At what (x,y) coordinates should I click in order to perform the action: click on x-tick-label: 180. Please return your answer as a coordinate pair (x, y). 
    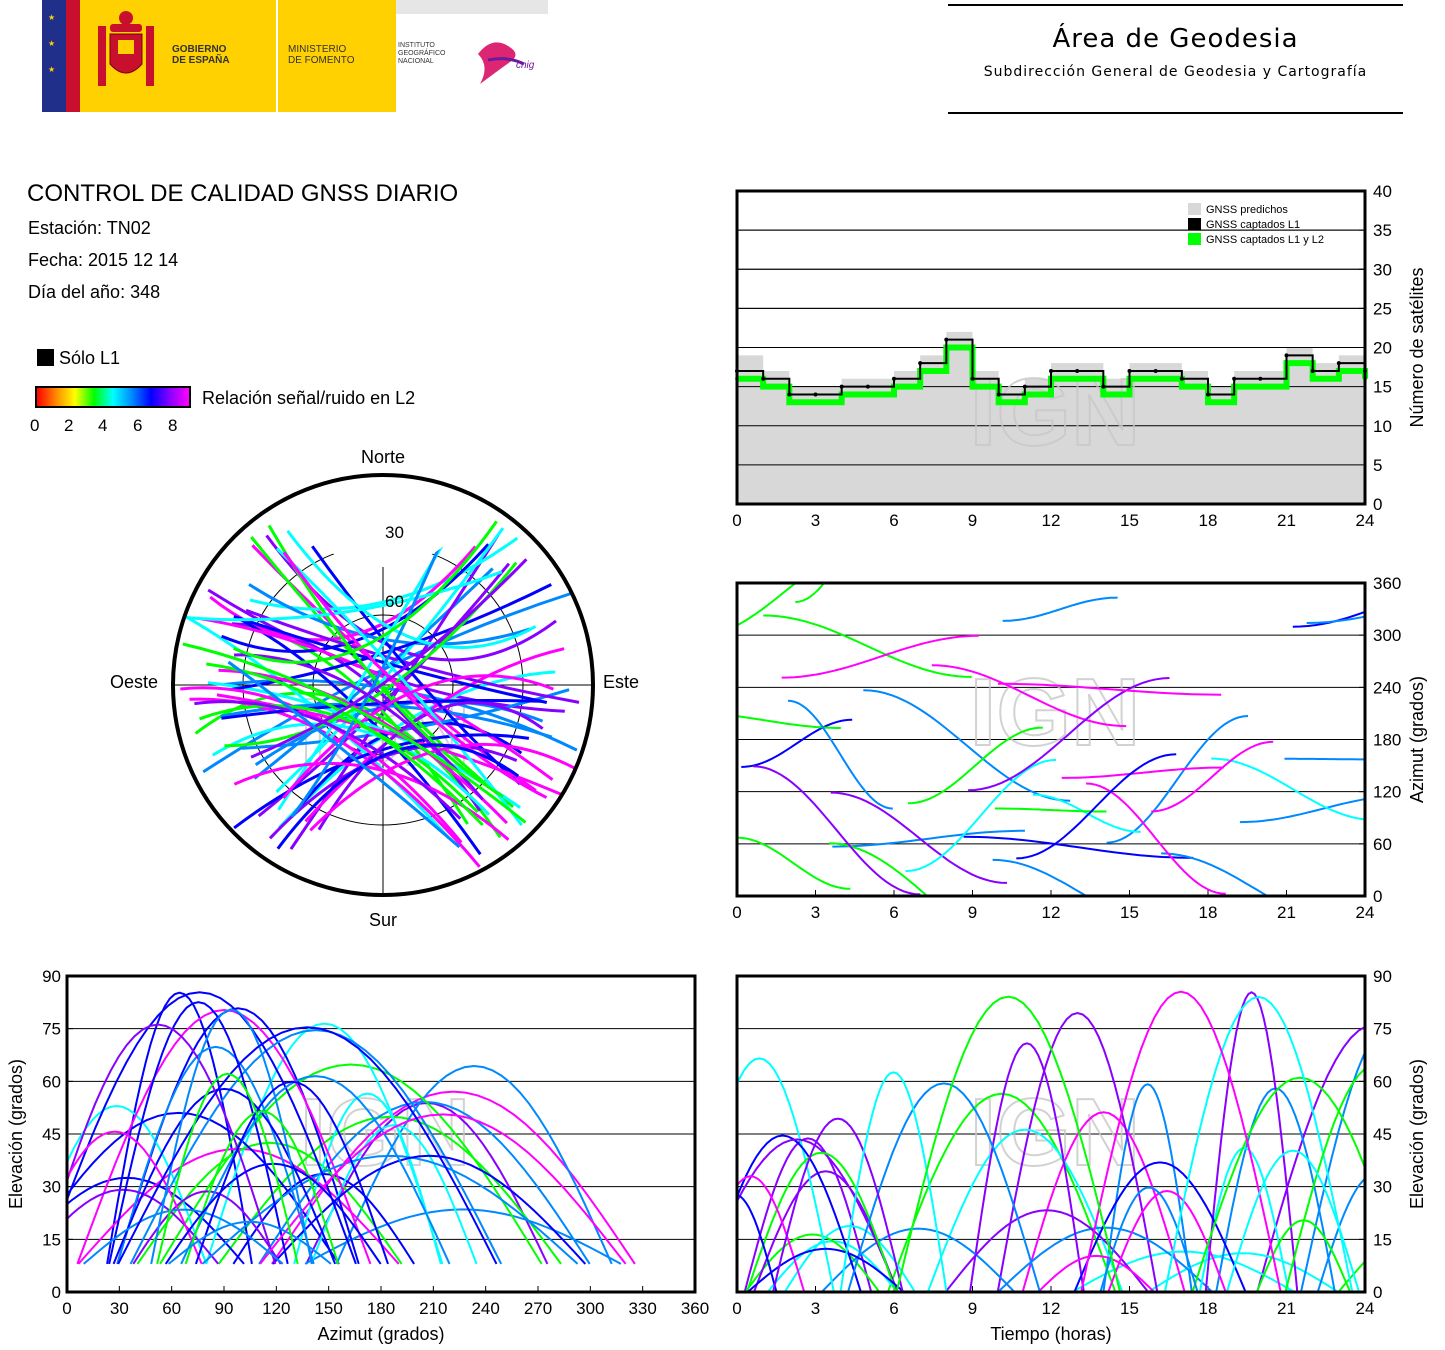
    Looking at the image, I should click on (381, 1308).